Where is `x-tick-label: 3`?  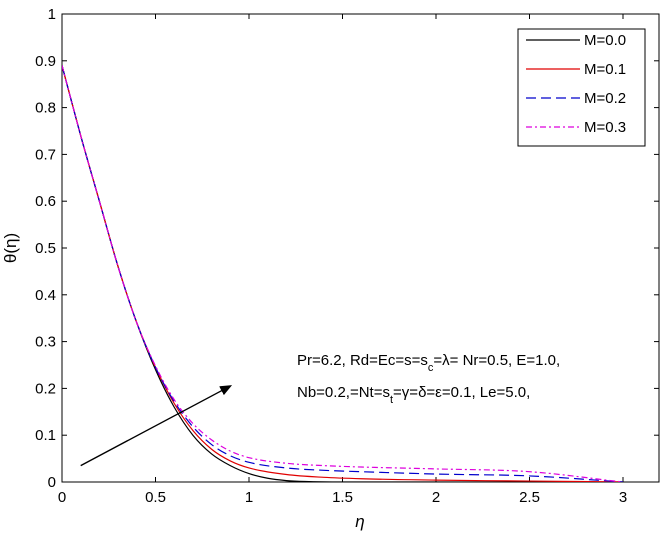 x-tick-label: 3 is located at coordinates (623, 497).